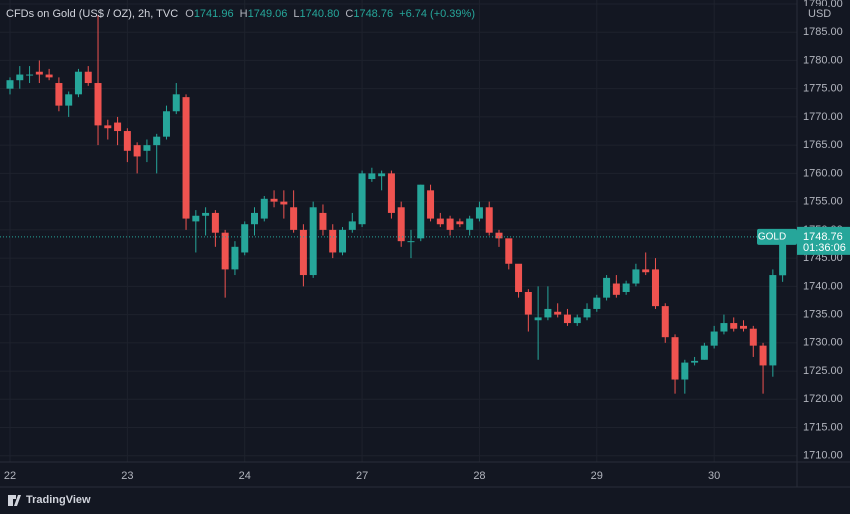  Describe the element at coordinates (823, 371) in the screenshot. I see `y-tick-label: 1725.00` at that location.